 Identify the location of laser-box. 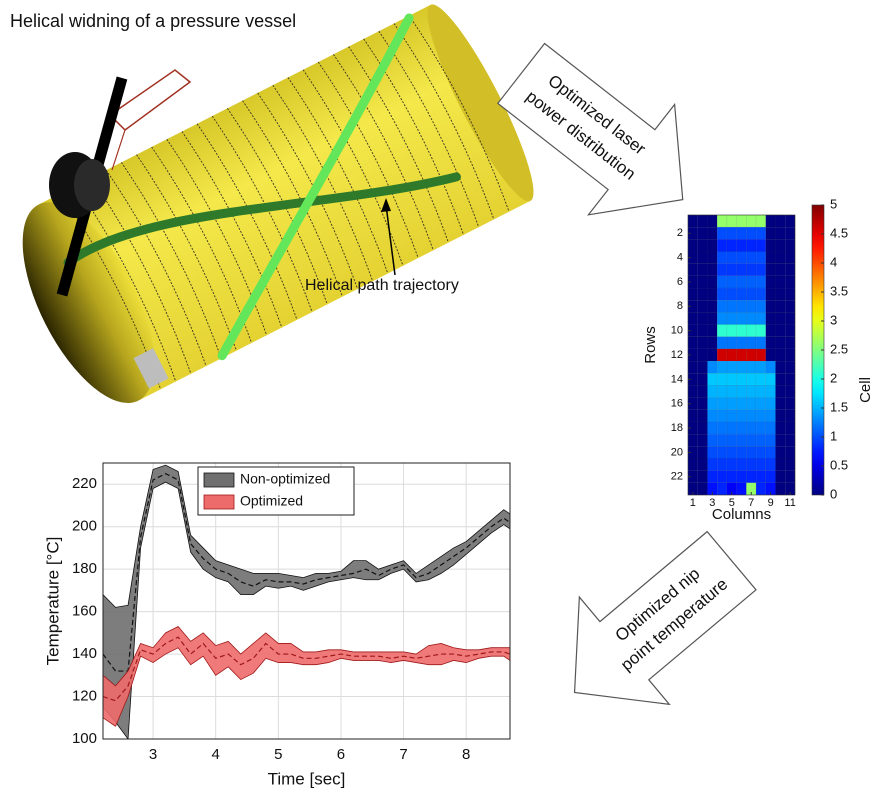
(150, 100).